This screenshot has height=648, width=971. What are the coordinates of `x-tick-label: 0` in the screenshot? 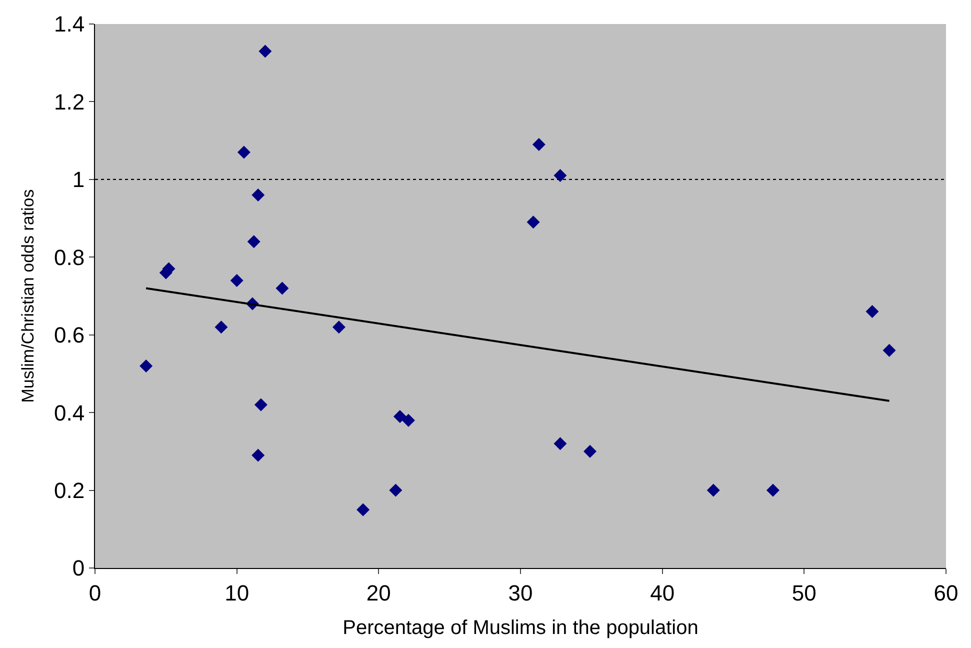 It's located at (95, 593).